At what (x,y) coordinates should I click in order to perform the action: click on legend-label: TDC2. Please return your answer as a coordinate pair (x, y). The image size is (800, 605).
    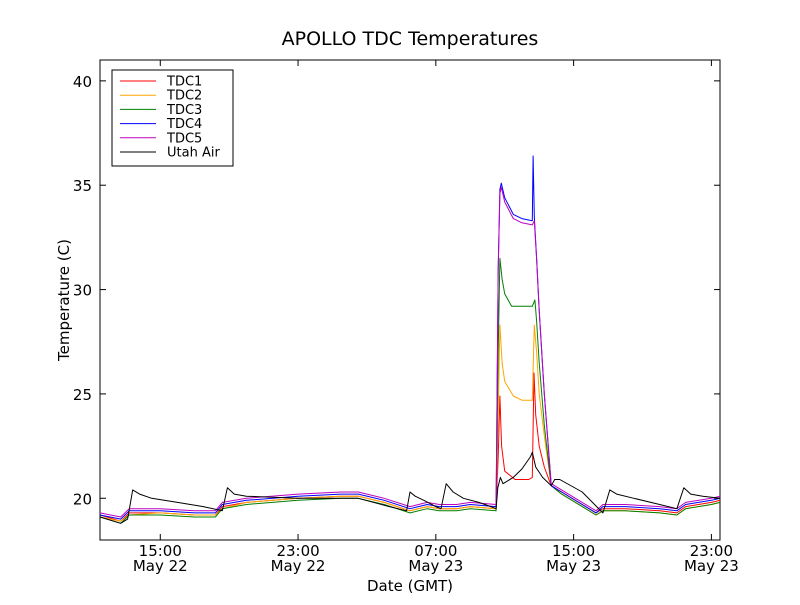
    Looking at the image, I should click on (184, 96).